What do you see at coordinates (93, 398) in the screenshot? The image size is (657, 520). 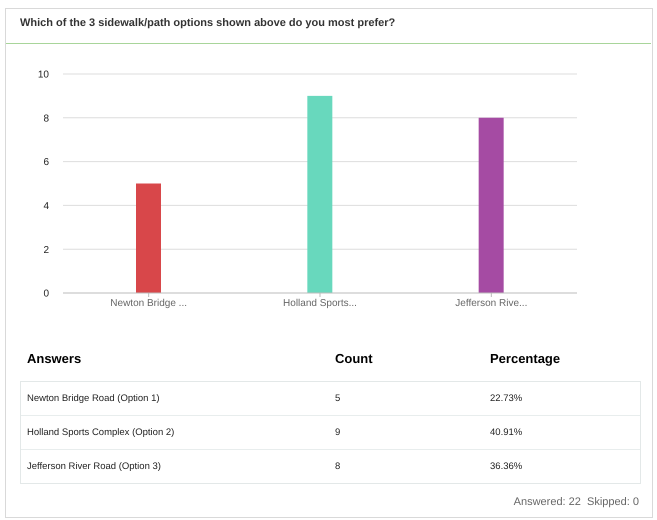 I see `text: Newton Bridge Road (Option 1)` at bounding box center [93, 398].